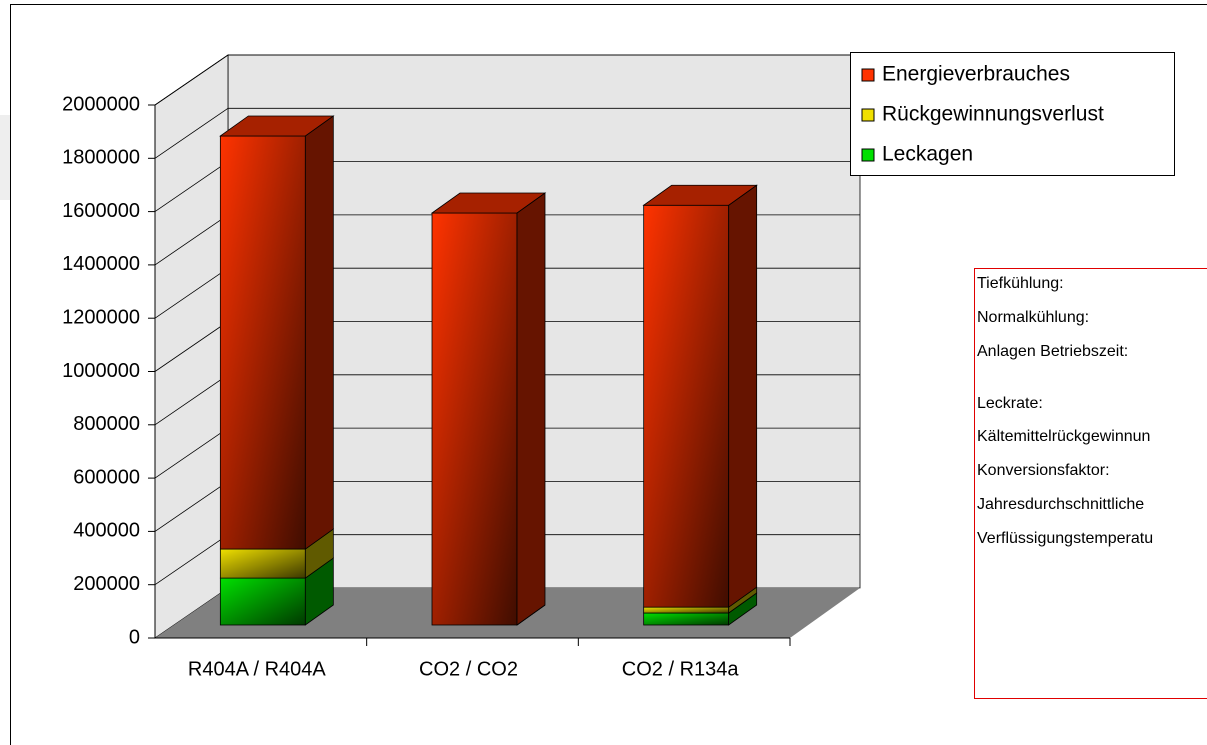  I want to click on y-tick-label: 1400000, so click(101, 264).